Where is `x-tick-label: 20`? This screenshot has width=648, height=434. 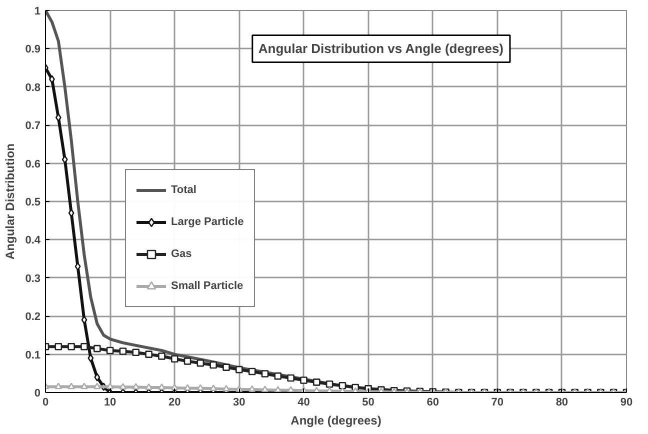
x-tick-label: 20 is located at coordinates (174, 402).